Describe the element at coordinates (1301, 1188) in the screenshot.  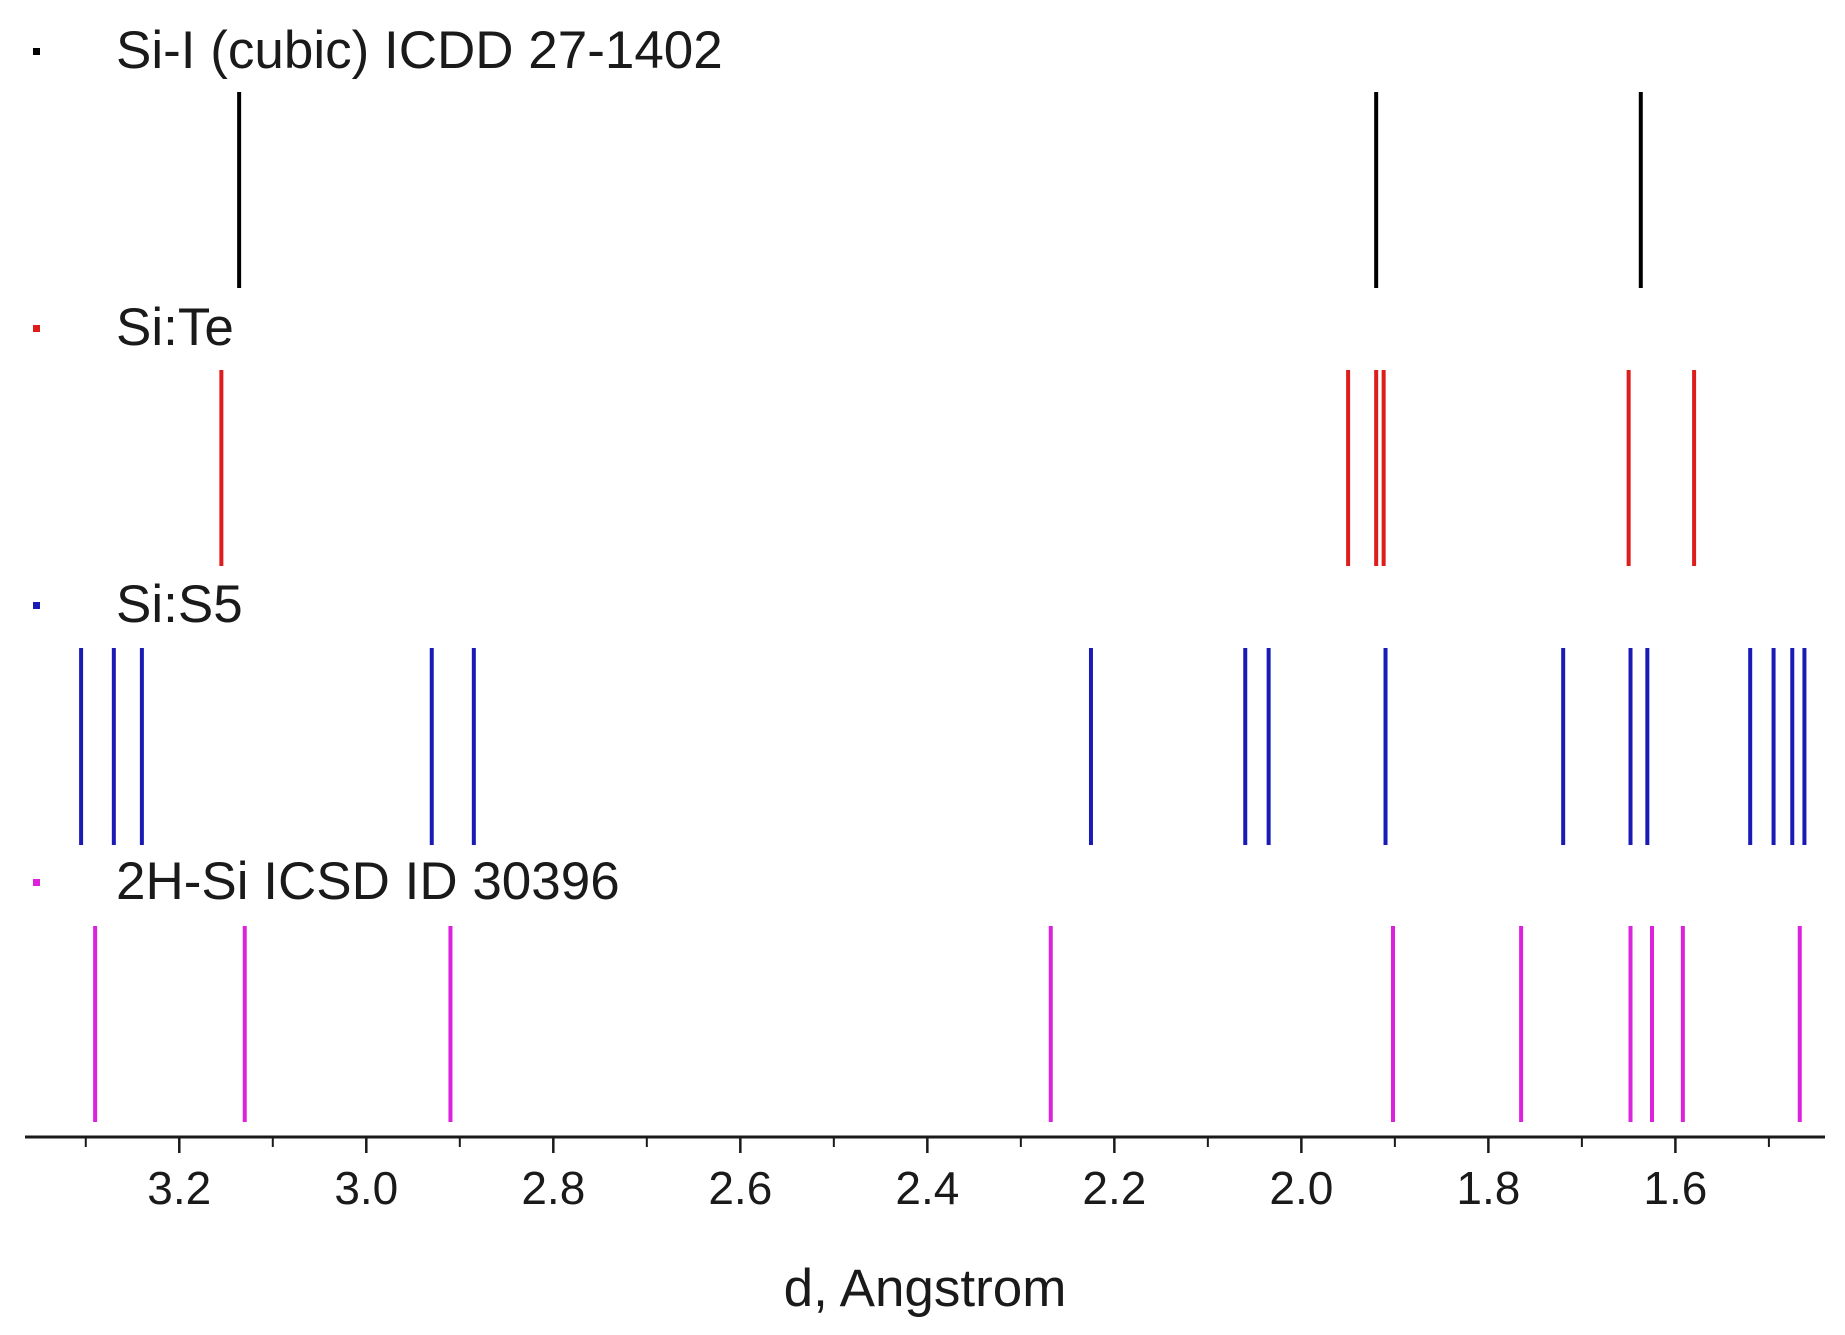
I see `tick-label: 2.0` at that location.